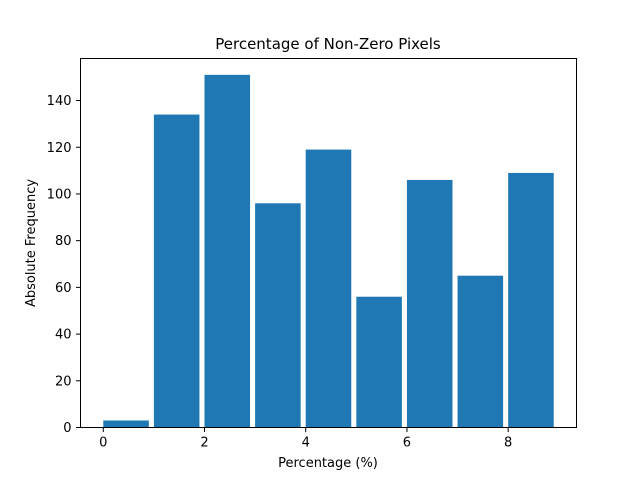 Image resolution: width=640 pixels, height=480 pixels. I want to click on x-axis-label: Percentage (%), so click(328, 463).